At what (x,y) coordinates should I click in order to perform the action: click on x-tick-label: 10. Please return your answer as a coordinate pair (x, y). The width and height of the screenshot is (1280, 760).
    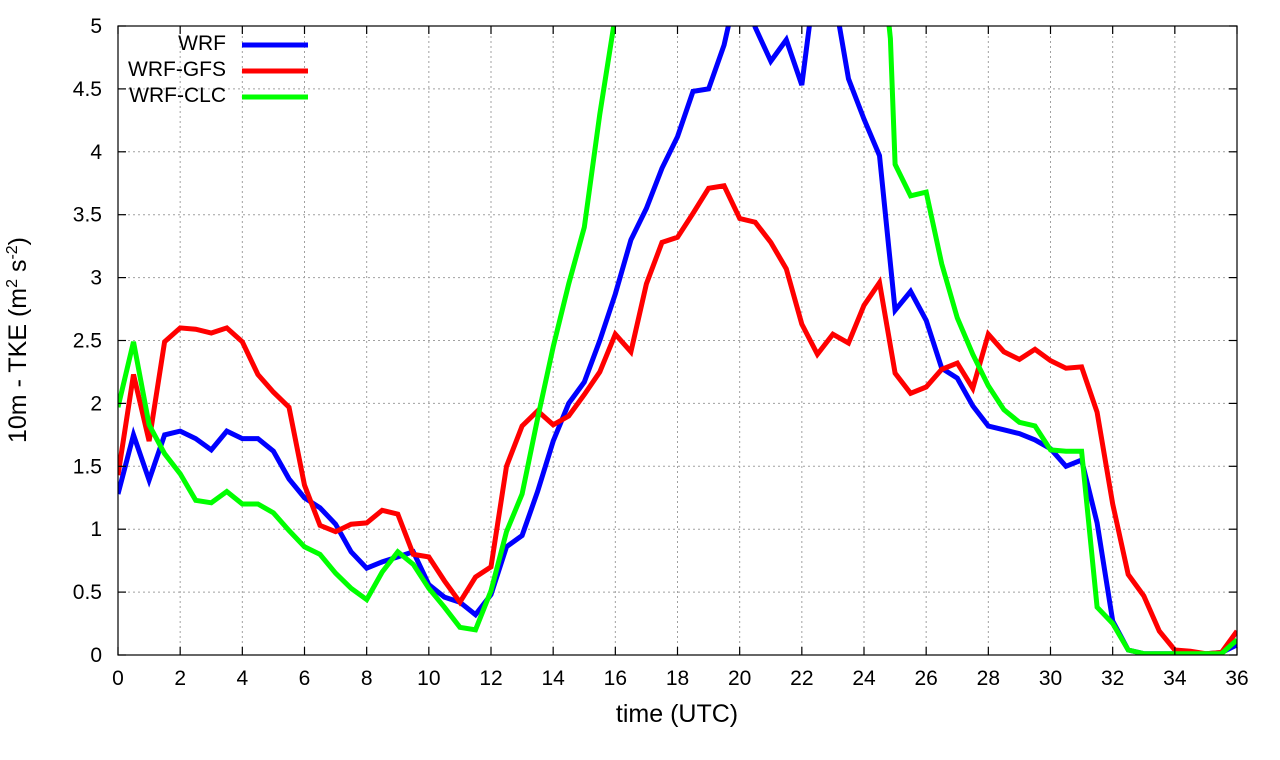
    Looking at the image, I should click on (428, 678).